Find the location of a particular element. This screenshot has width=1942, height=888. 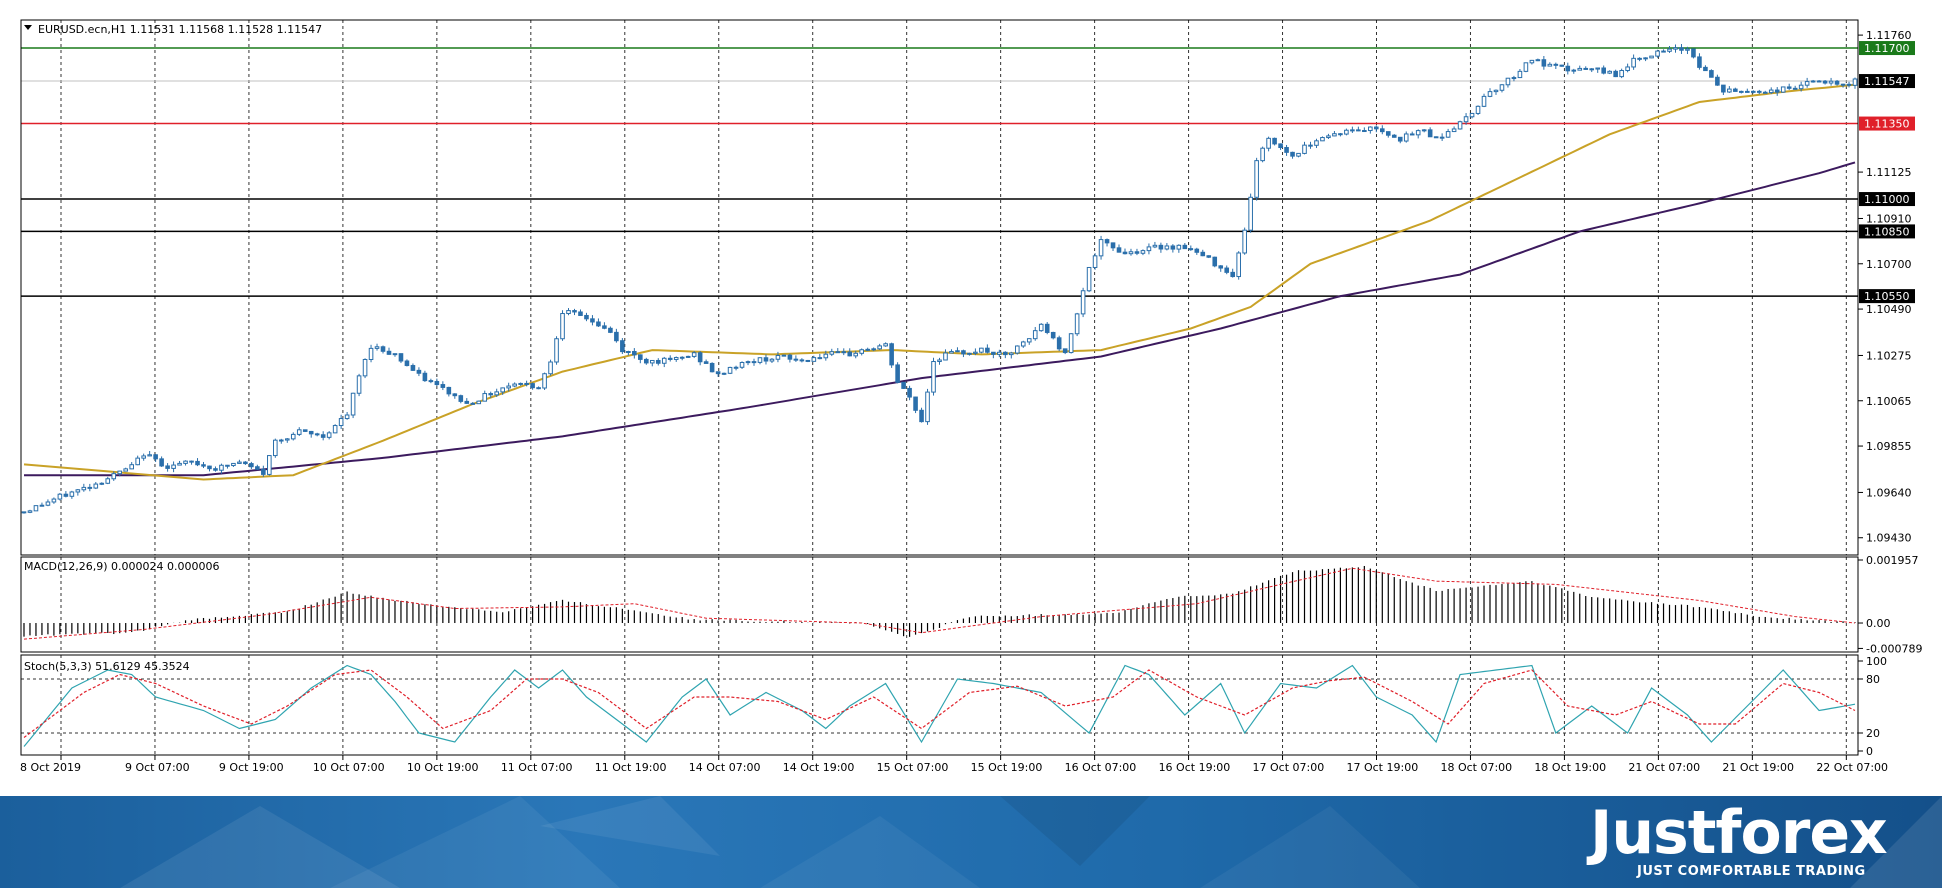

x-tick-label: 22 Oct 07:00 is located at coordinates (1852, 767).